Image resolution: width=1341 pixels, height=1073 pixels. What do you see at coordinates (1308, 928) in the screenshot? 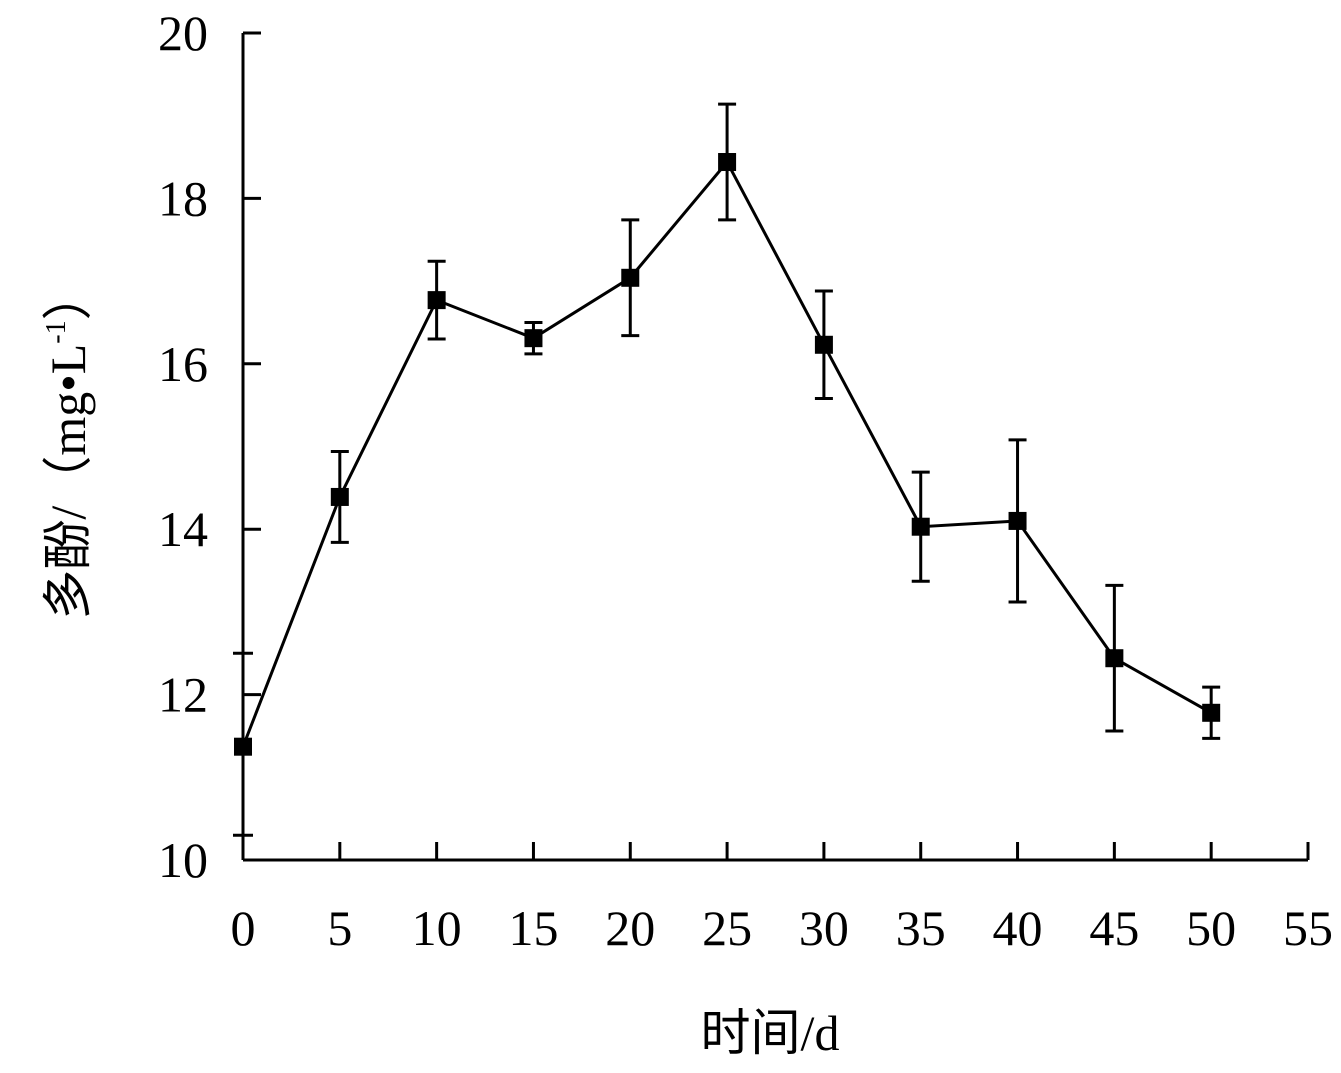
I see `x-tick-label: 55` at bounding box center [1308, 928].